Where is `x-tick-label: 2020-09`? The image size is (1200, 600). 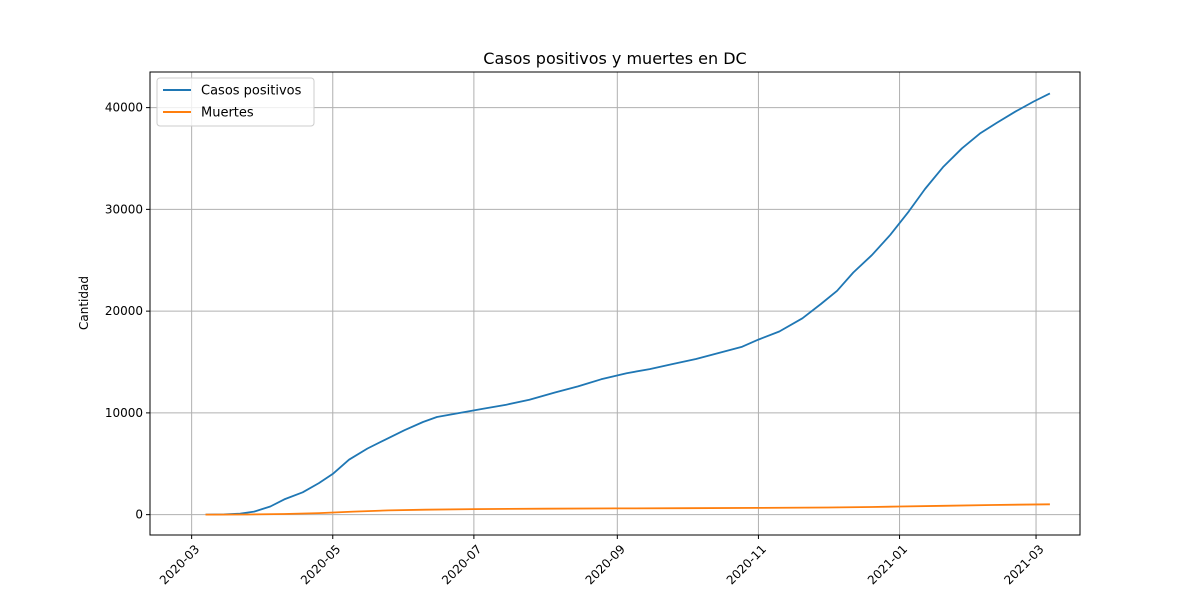
x-tick-label: 2020-09 is located at coordinates (605, 564).